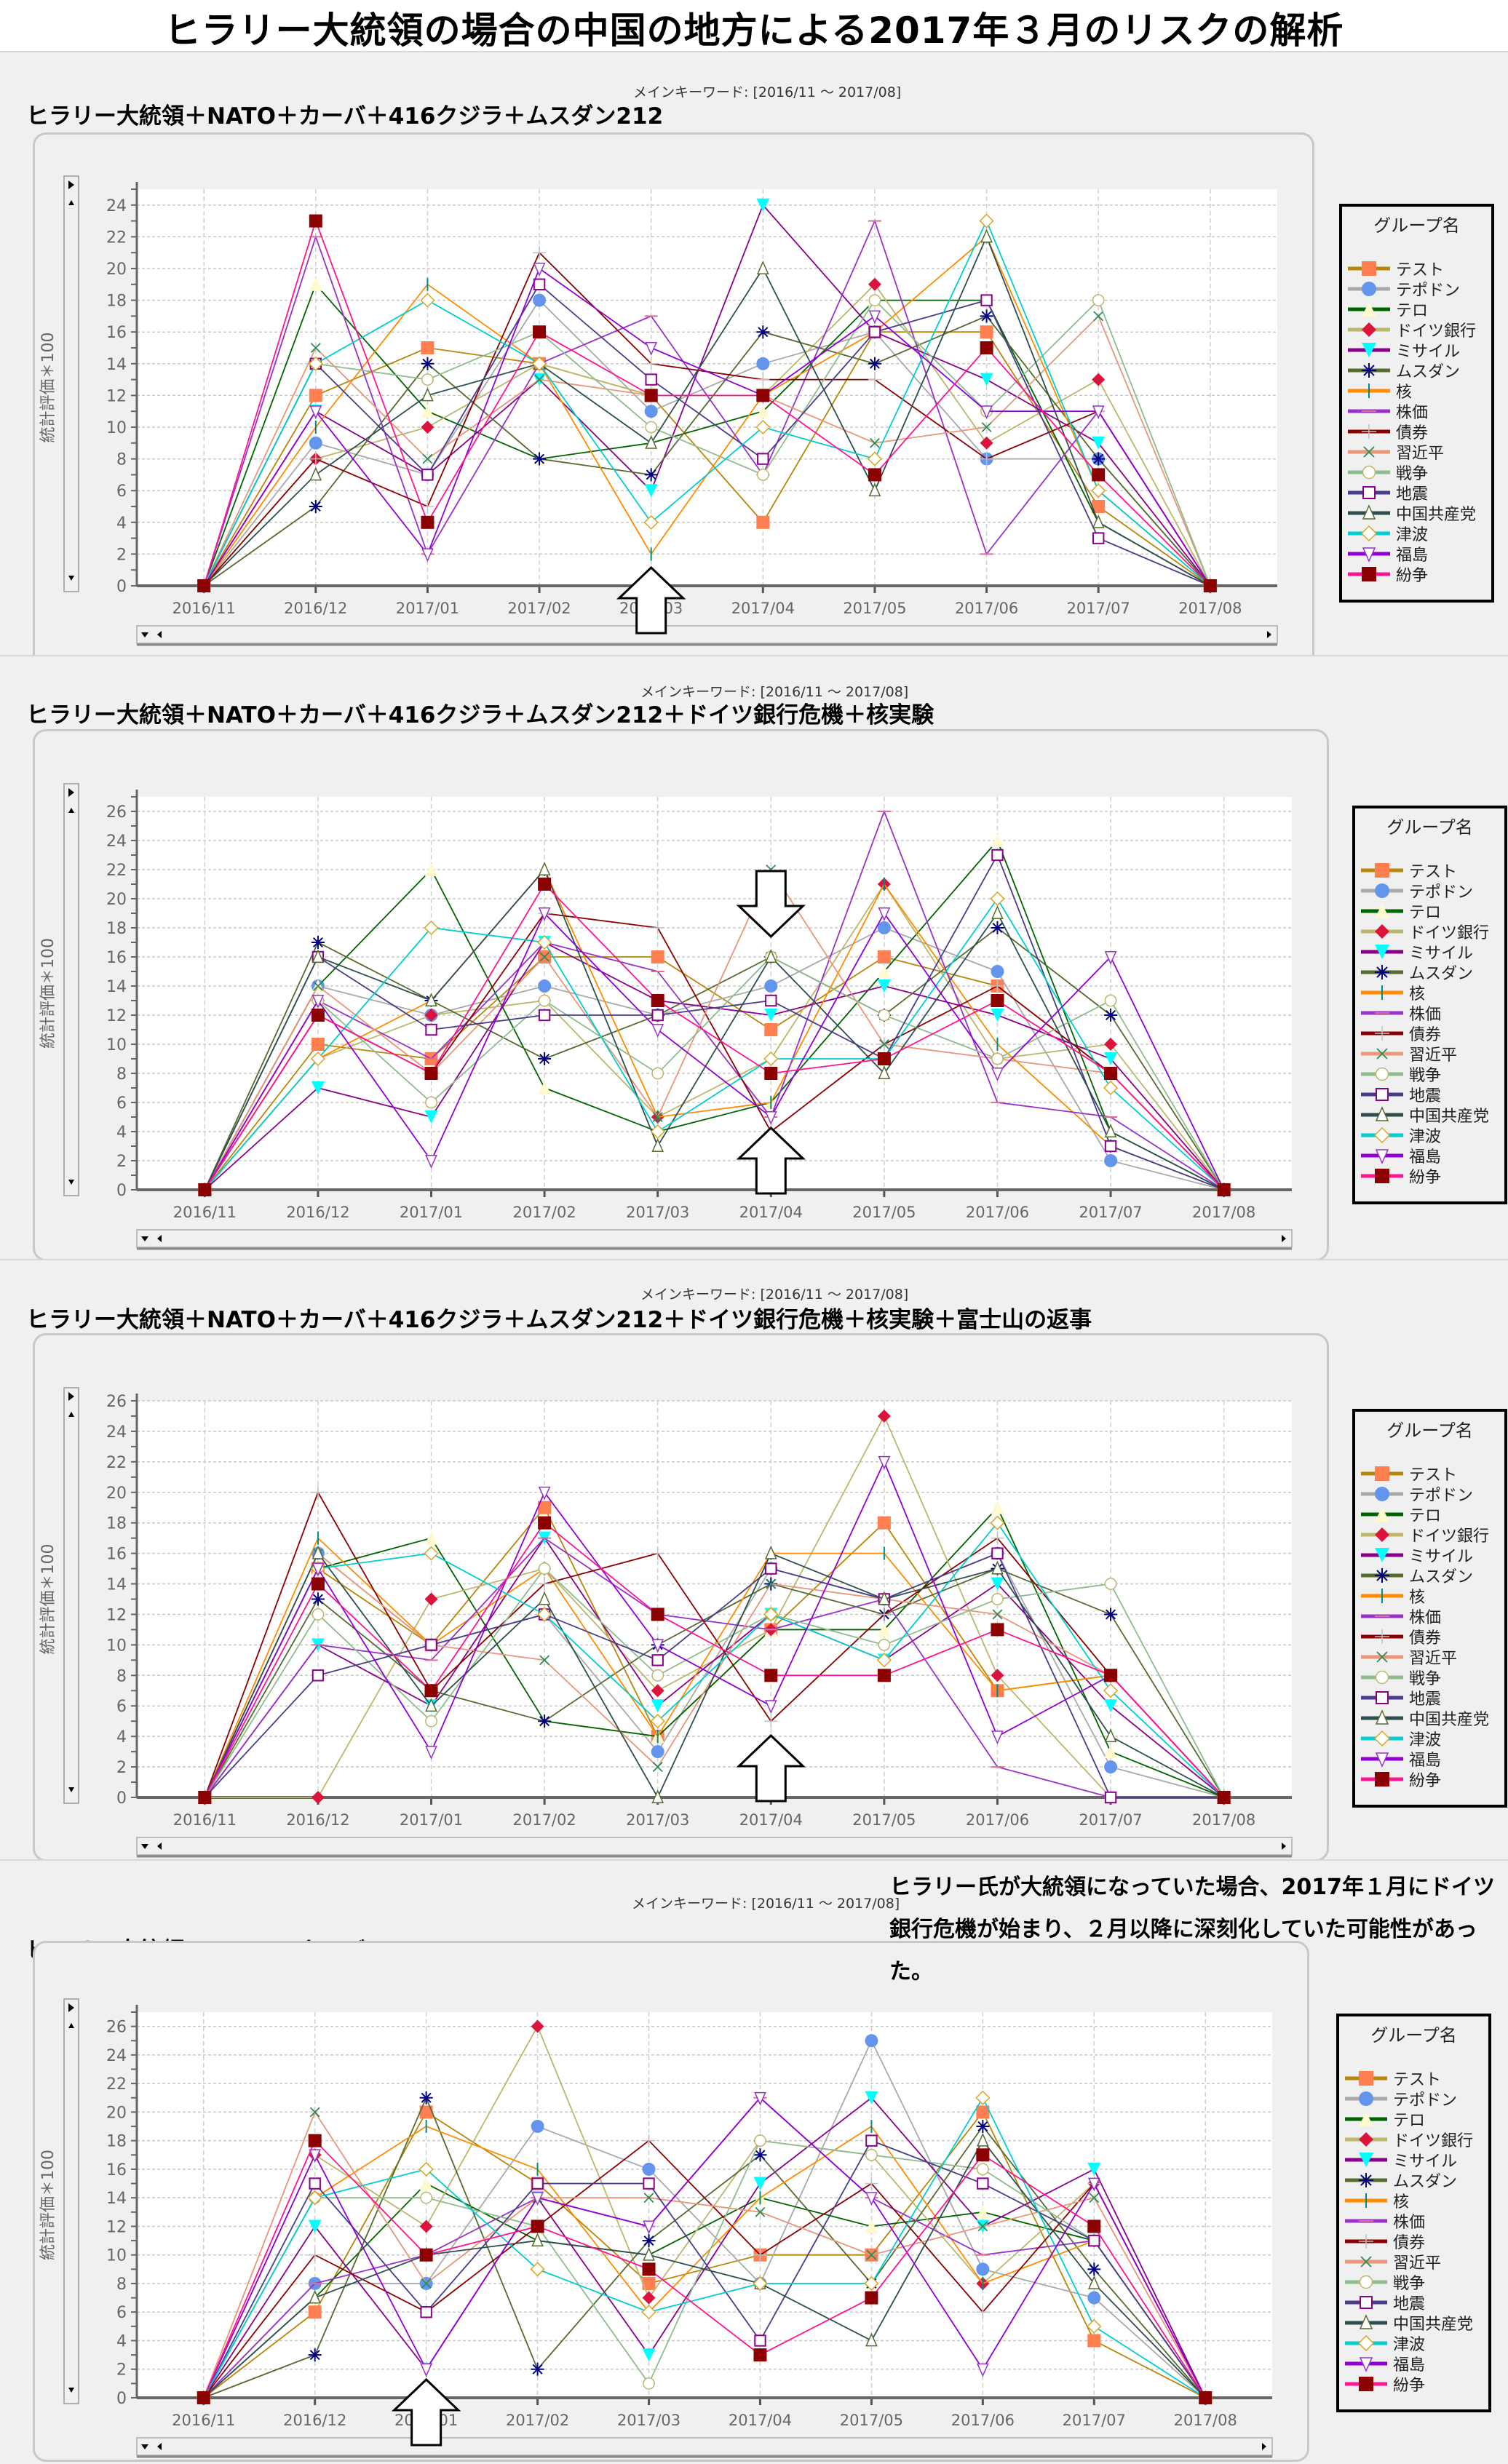 This screenshot has height=2464, width=1508. What do you see at coordinates (1412, 535) in the screenshot?
I see `legend-label: 津波` at bounding box center [1412, 535].